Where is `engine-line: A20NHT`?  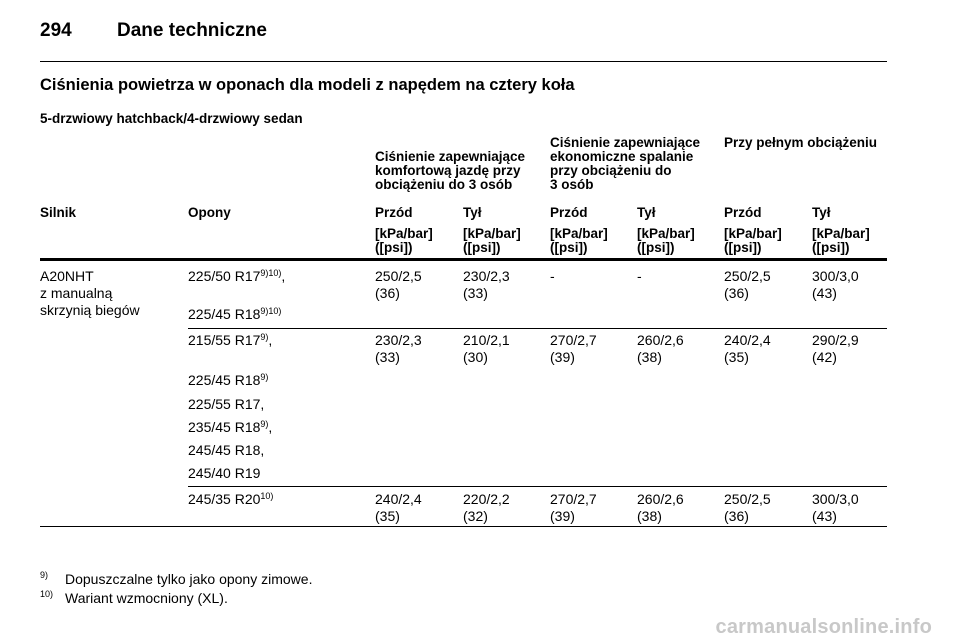
engine-line: A20NHT is located at coordinates (67, 276).